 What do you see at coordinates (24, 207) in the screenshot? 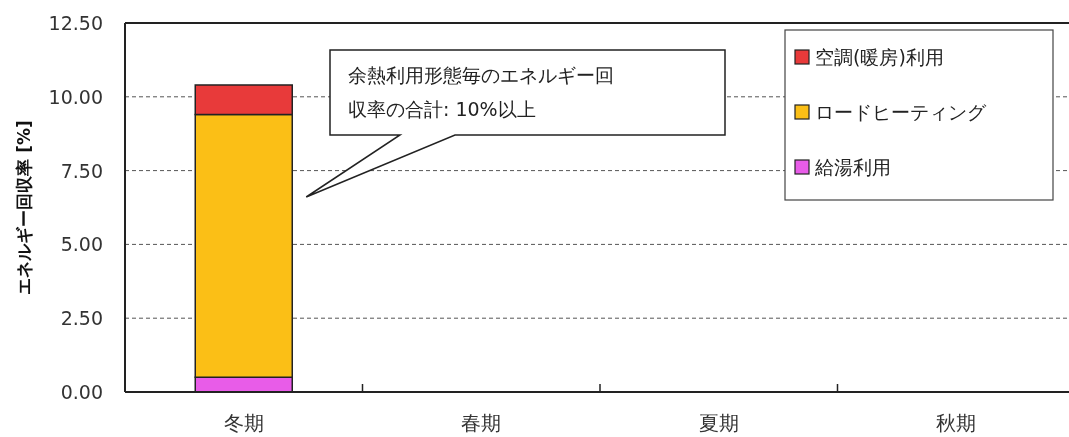
I see `y-axis-title: エネルギー回収率 [%]` at bounding box center [24, 207].